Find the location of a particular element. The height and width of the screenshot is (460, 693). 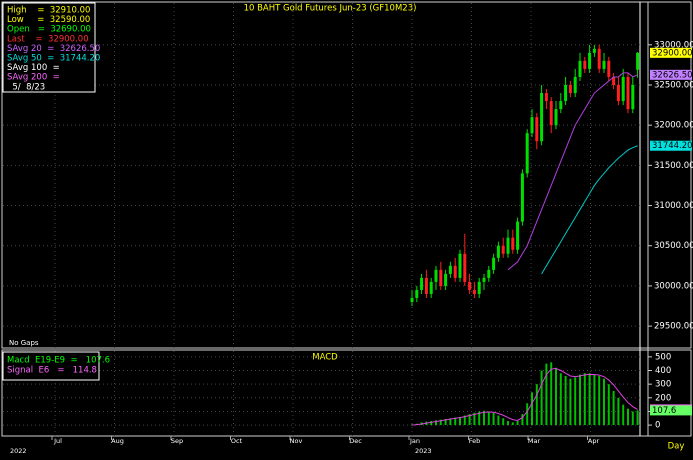

y-tick-label: 400 is located at coordinates (663, 371).